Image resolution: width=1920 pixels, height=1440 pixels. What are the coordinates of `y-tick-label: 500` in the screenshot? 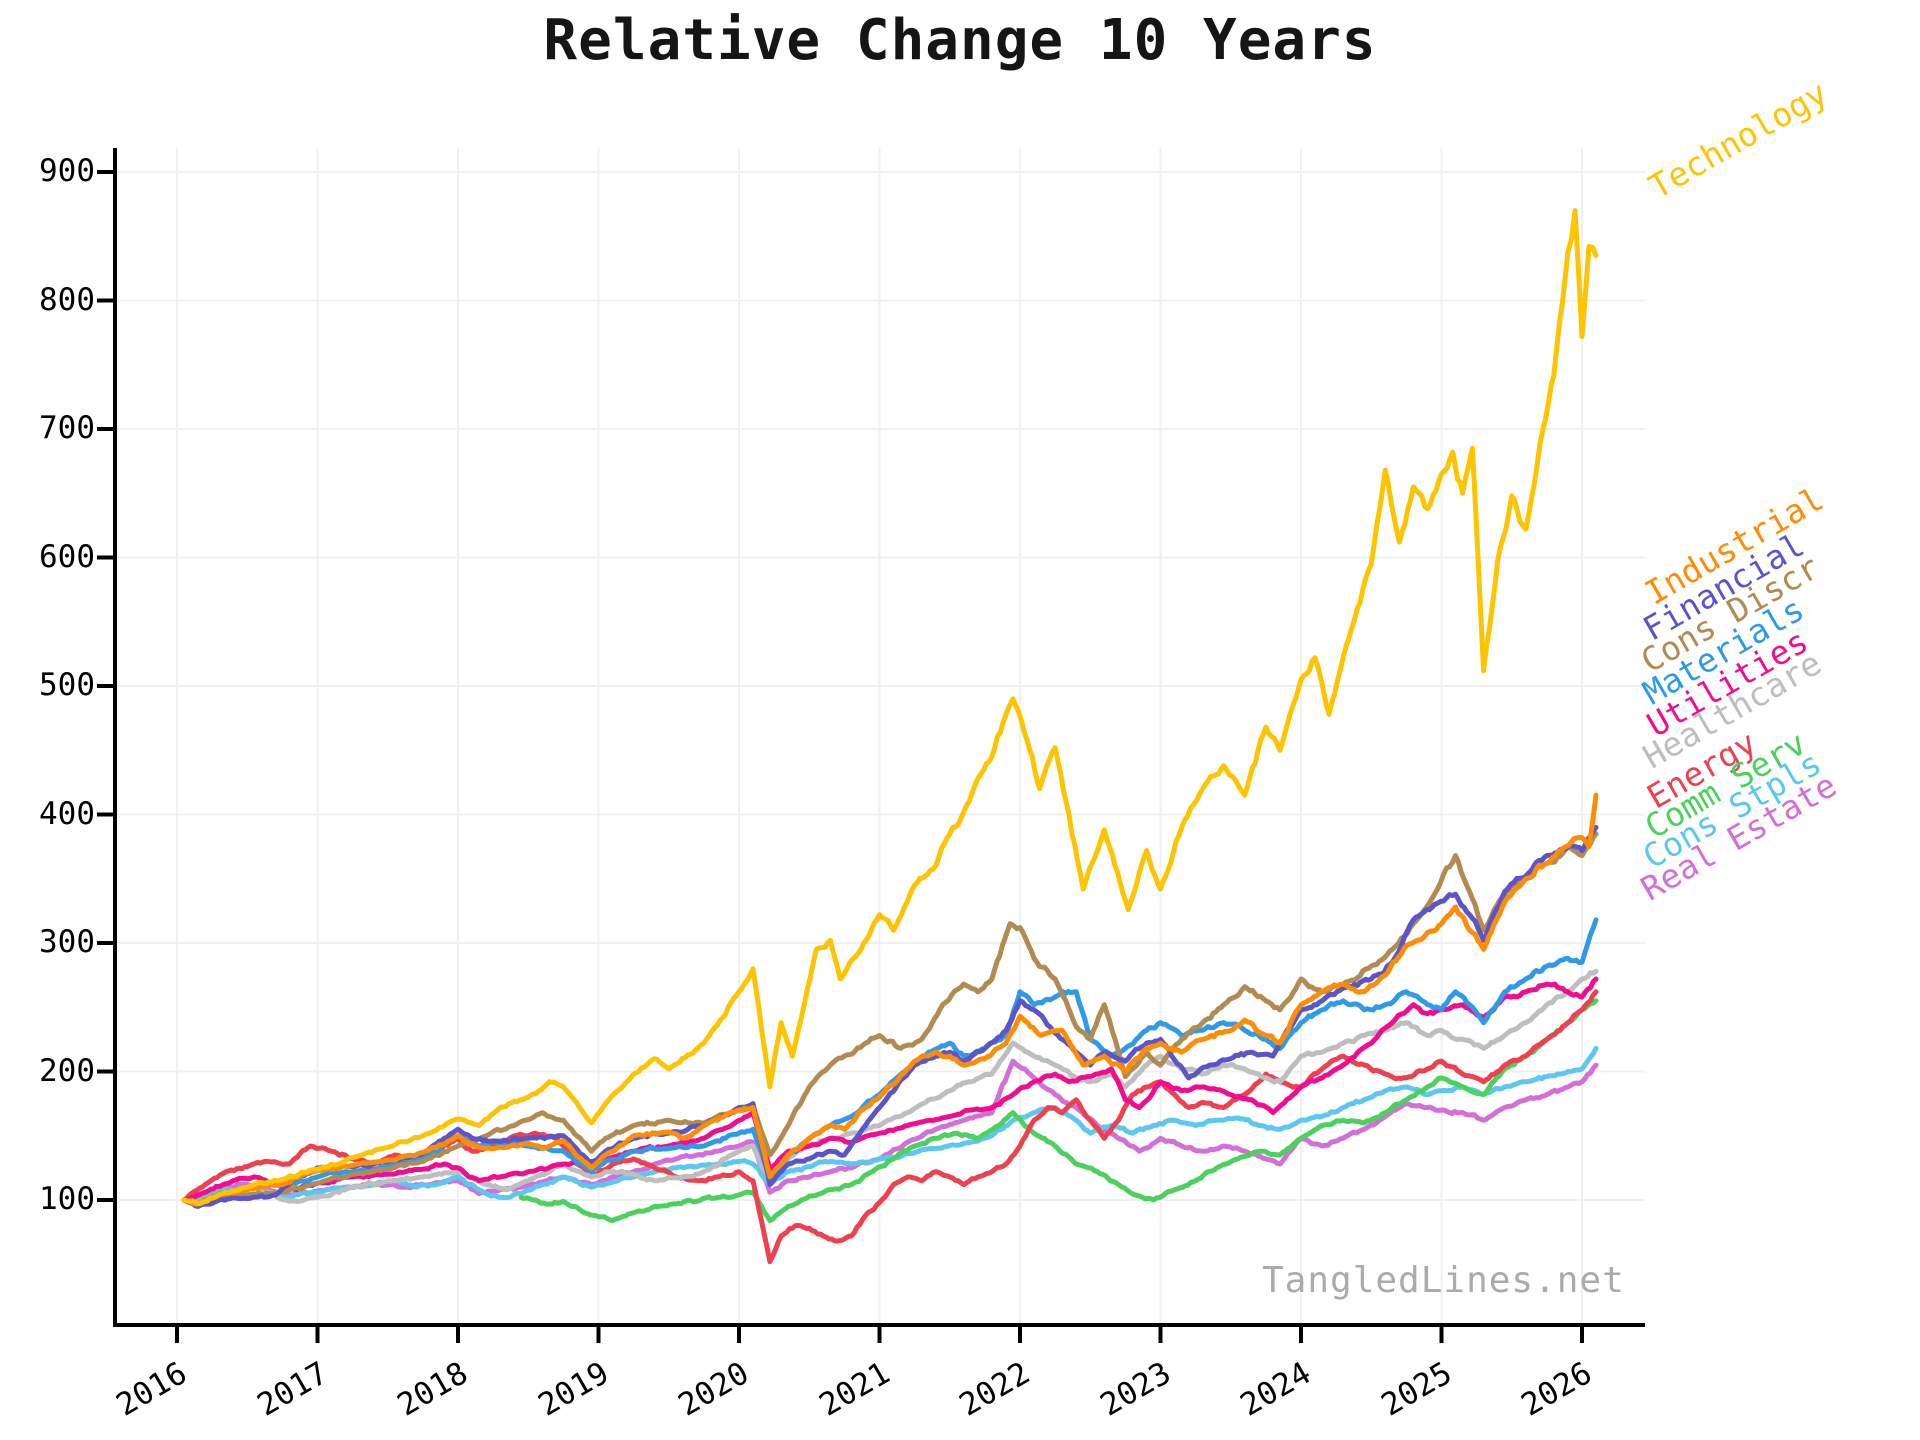 It's located at (67, 685).